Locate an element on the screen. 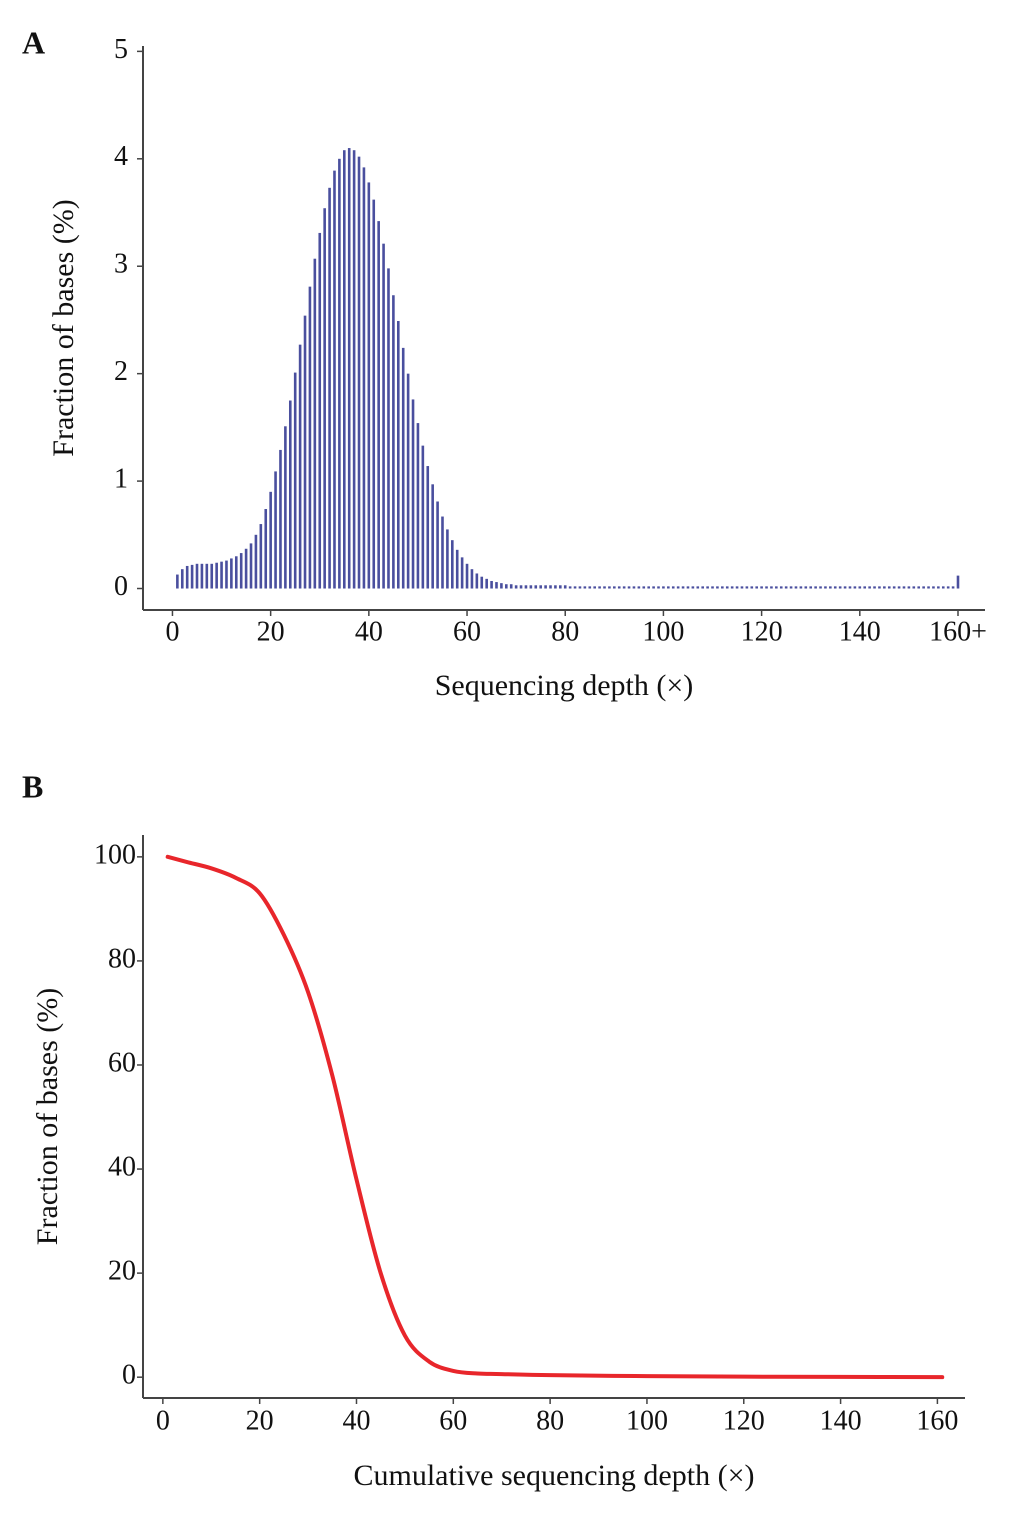 The width and height of the screenshot is (1033, 1513). x-tick-label: 140 is located at coordinates (860, 631).